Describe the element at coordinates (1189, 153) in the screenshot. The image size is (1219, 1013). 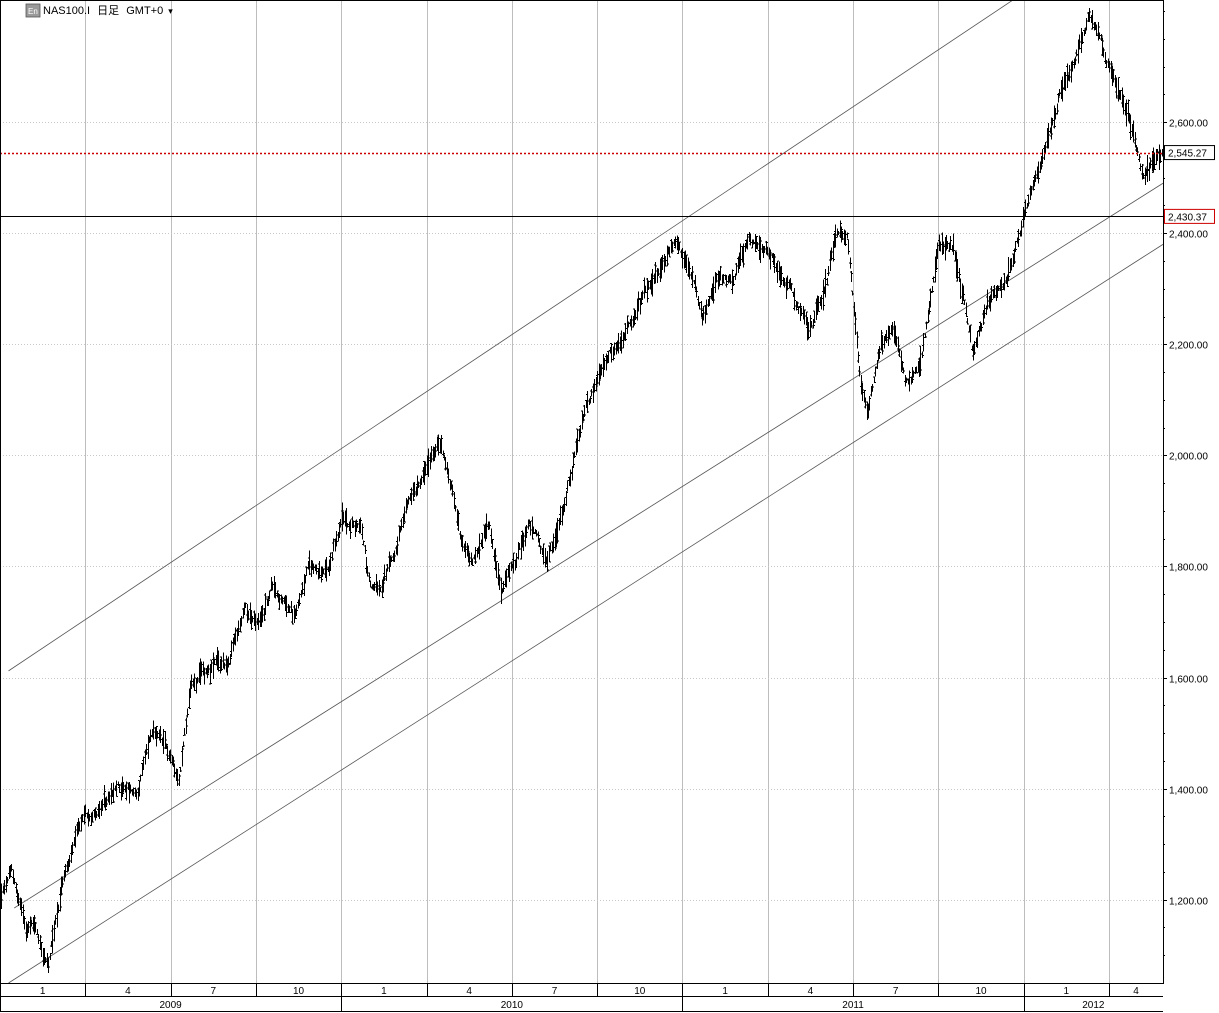
I see `current-price-tag-box` at that location.